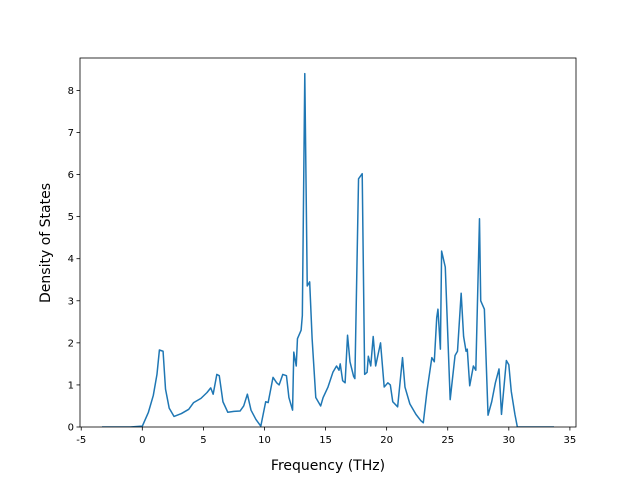 The height and width of the screenshot is (480, 640). I want to click on x-tick-label: 10, so click(264, 440).